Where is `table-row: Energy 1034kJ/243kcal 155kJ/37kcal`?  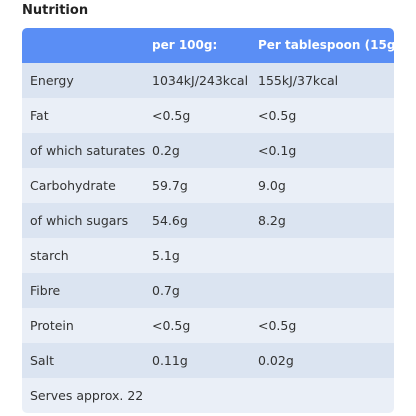 table-row: Energy 1034kJ/243kcal 155kJ/37kcal is located at coordinates (208, 80).